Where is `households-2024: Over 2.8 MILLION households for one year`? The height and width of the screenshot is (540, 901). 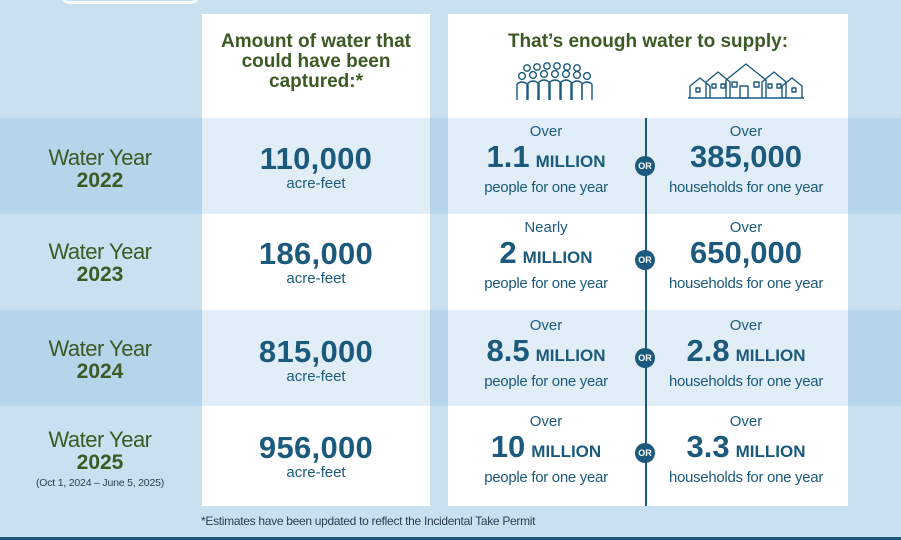
households-2024: Over 2.8 MILLION households for one year is located at coordinates (746, 354).